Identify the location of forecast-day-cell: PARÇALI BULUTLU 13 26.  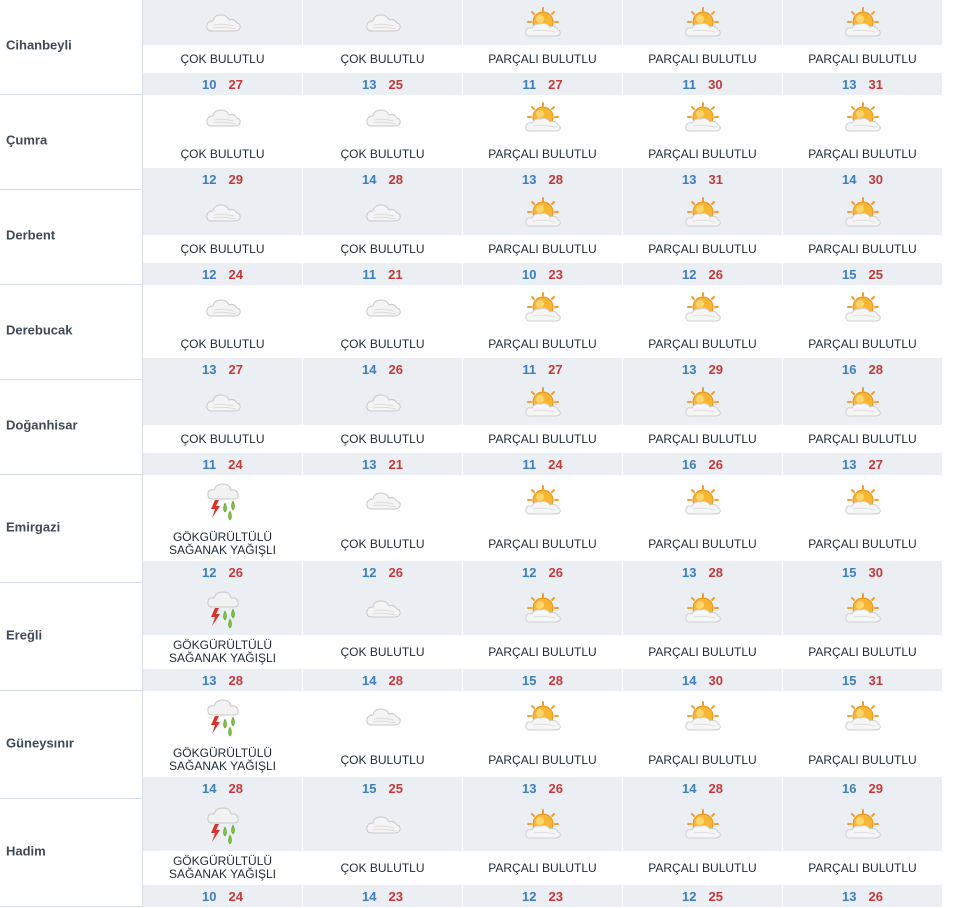
(542, 745).